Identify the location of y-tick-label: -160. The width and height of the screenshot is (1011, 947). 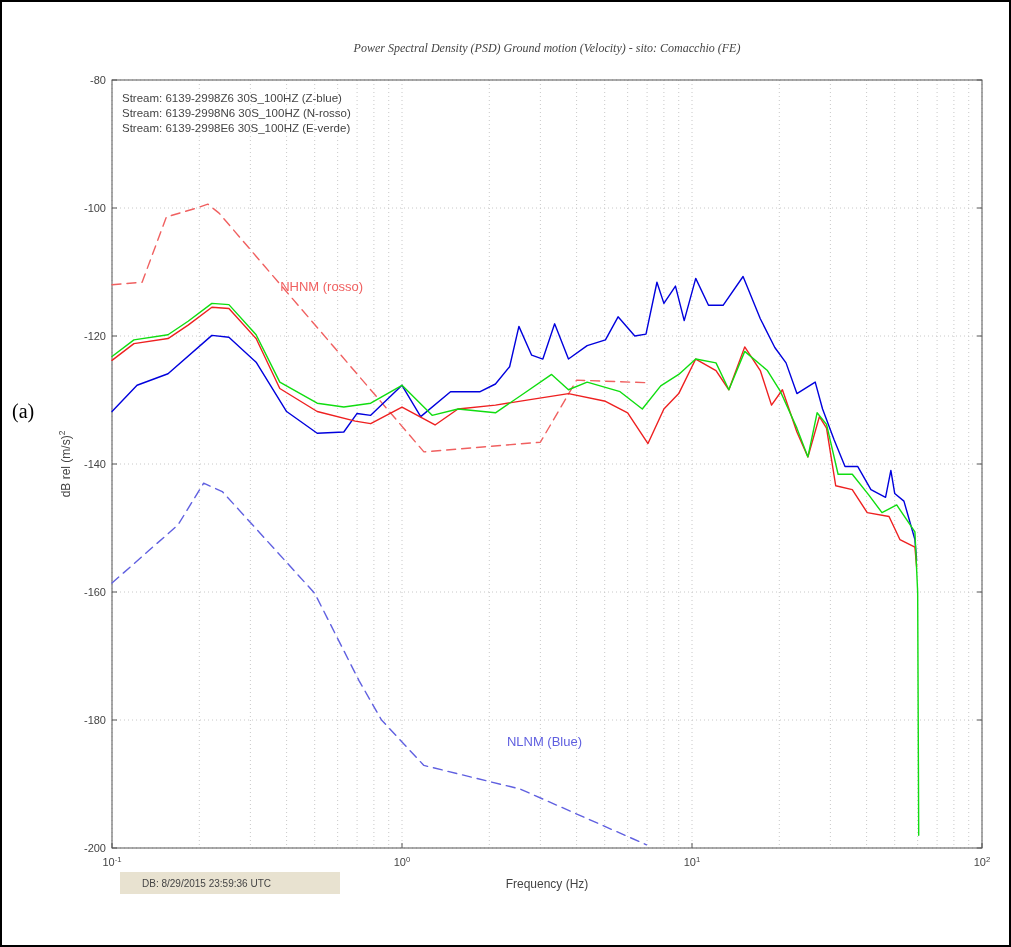
(94, 592).